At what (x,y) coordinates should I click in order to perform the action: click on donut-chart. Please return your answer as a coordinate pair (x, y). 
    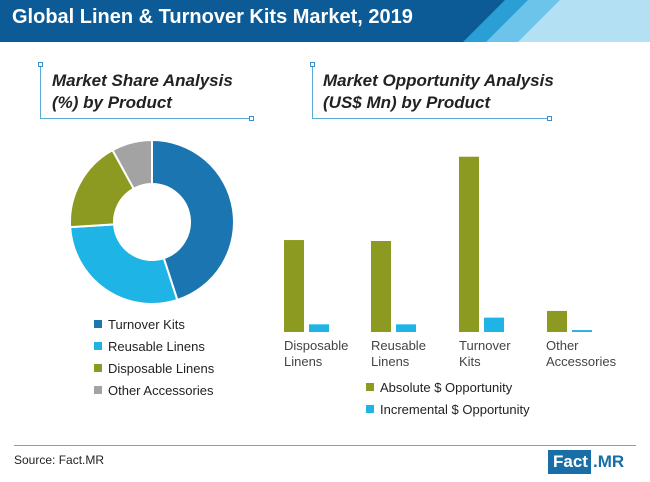
    Looking at the image, I should click on (152, 221).